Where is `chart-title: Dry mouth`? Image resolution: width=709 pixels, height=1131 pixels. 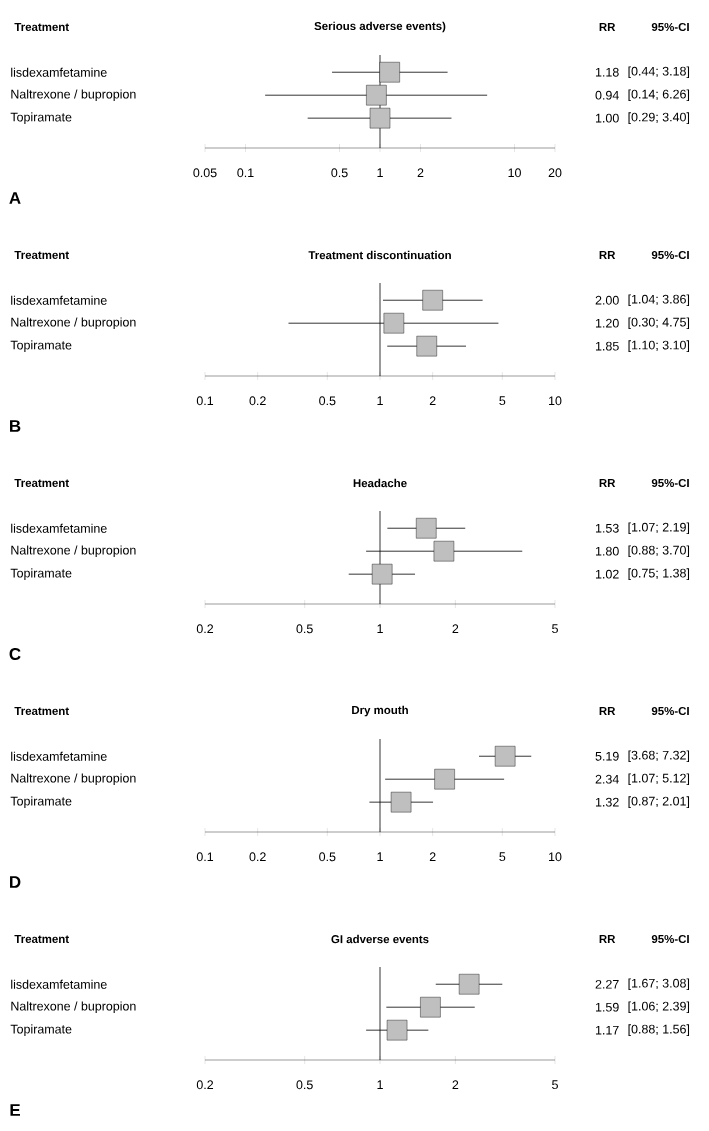
chart-title: Dry mouth is located at coordinates (380, 711).